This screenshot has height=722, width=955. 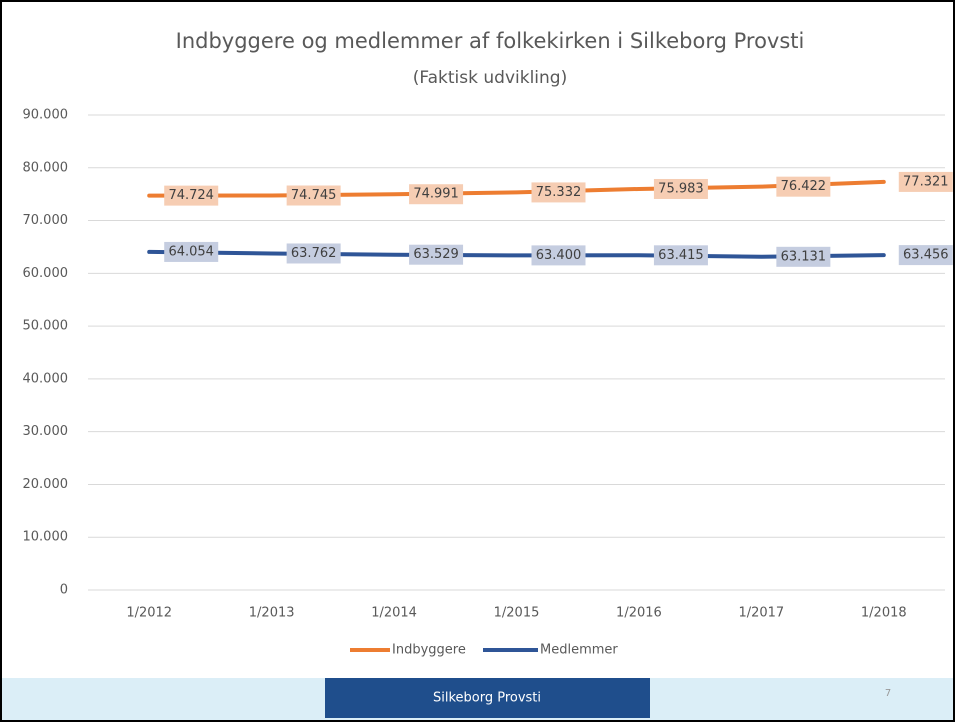 What do you see at coordinates (884, 613) in the screenshot?
I see `x-tick-label: 1/2018` at bounding box center [884, 613].